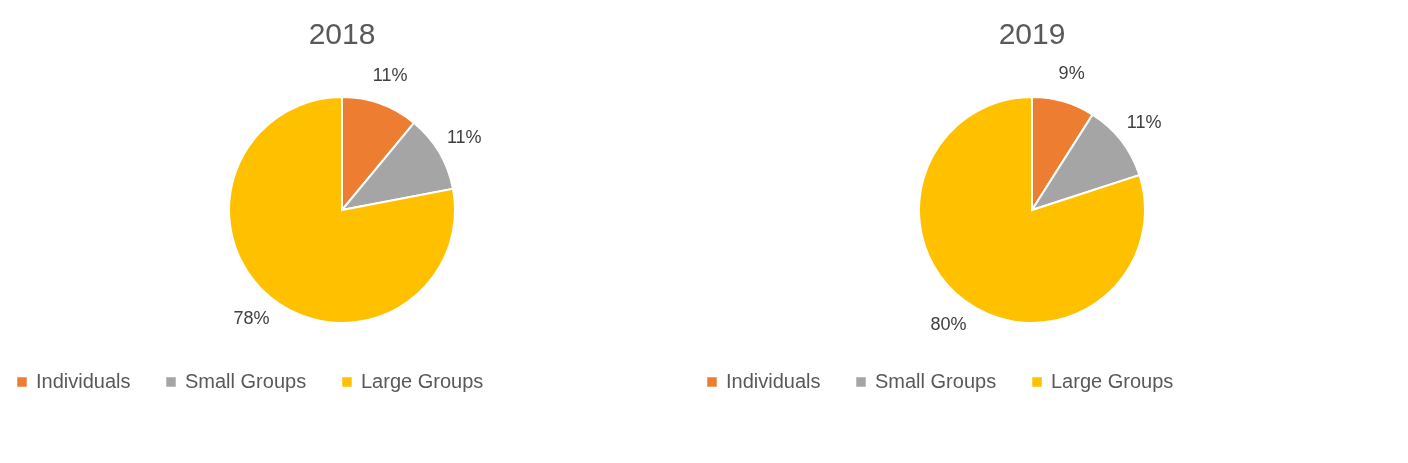 This screenshot has width=1408, height=463. Describe the element at coordinates (948, 323) in the screenshot. I see `data-label: 80%` at that location.